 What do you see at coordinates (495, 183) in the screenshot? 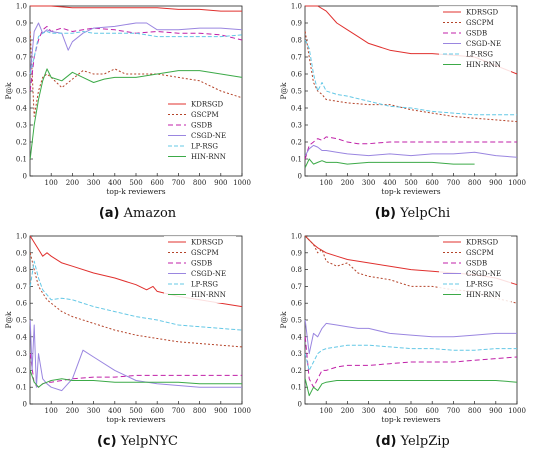
I see `x-tick-label: 900` at bounding box center [495, 183].